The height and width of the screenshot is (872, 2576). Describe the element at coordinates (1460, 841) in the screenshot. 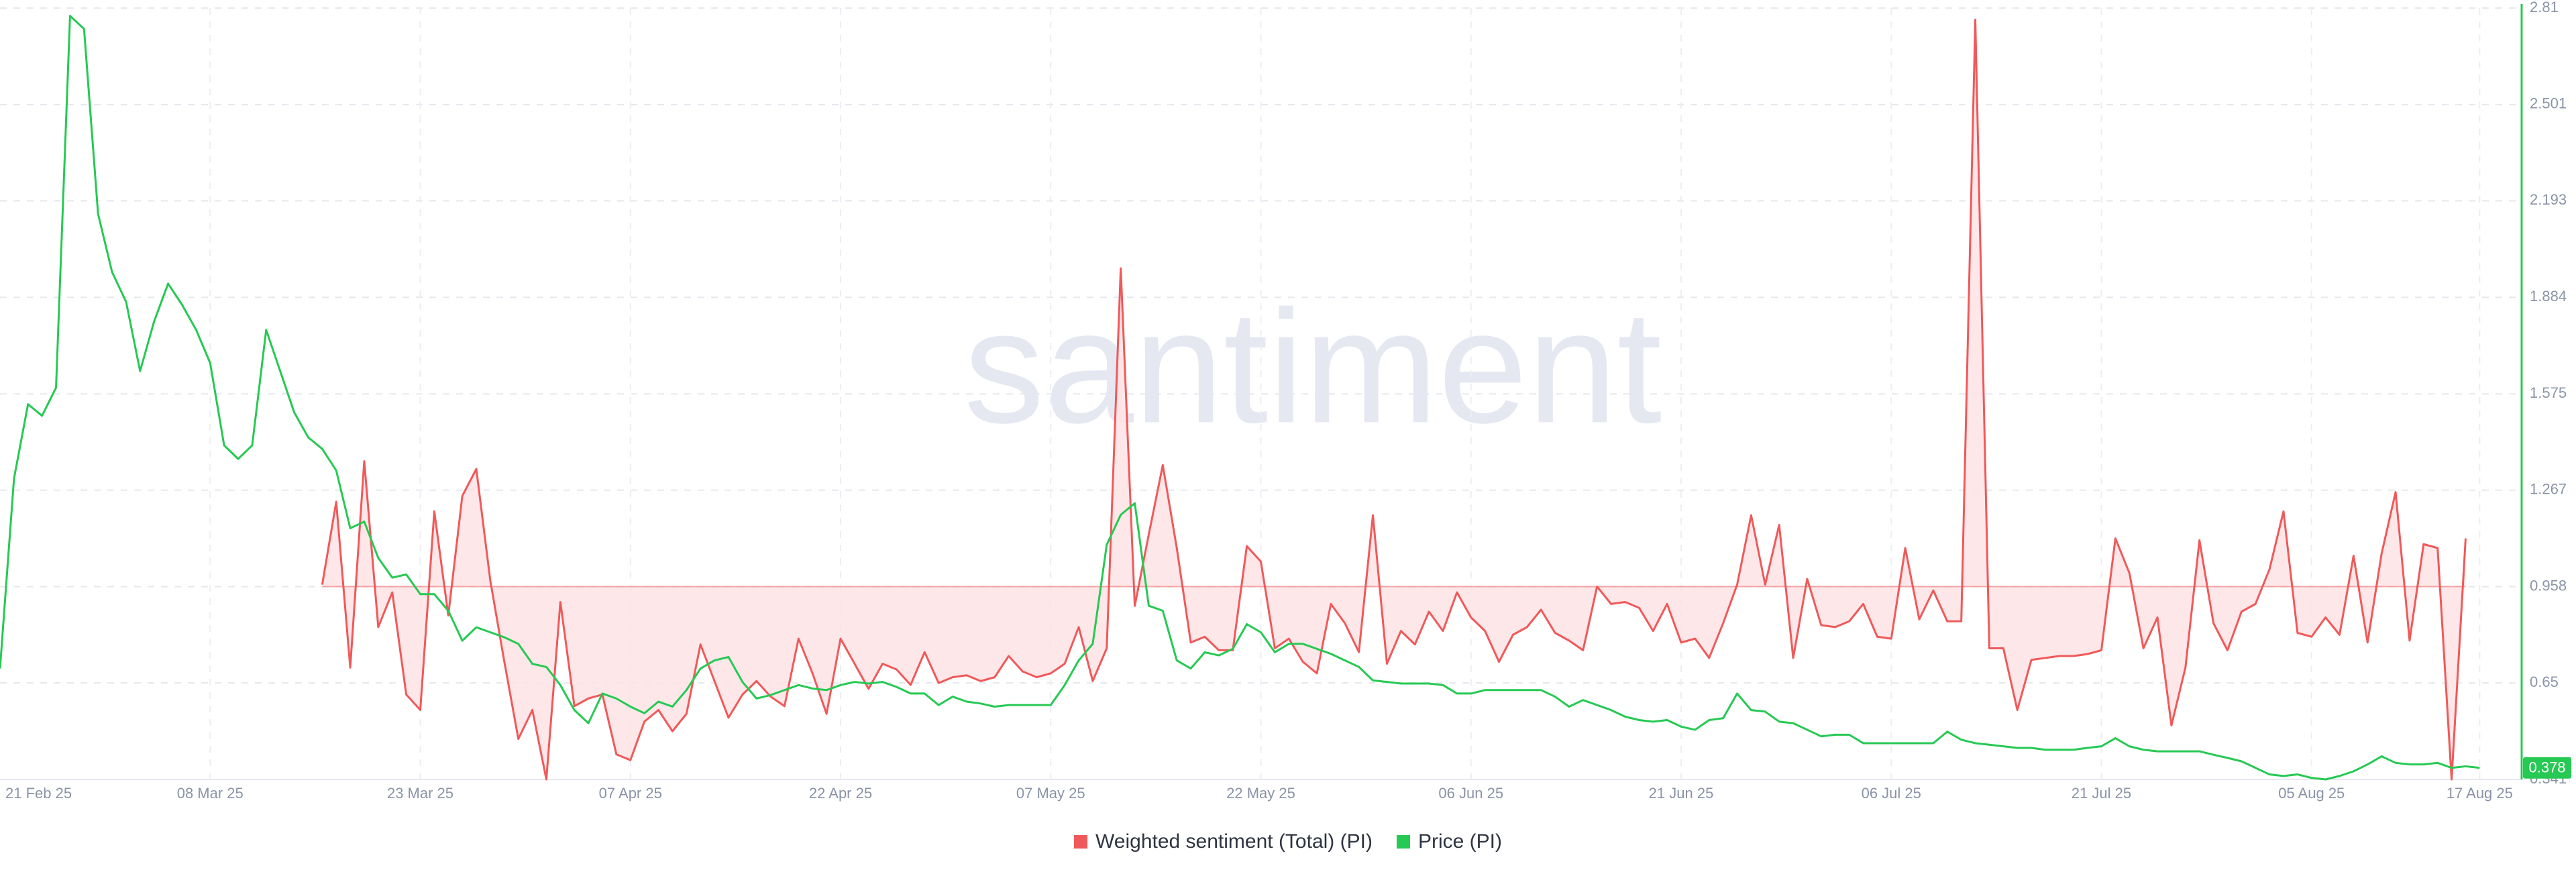

I see `legend-label: Price (PI)` at that location.